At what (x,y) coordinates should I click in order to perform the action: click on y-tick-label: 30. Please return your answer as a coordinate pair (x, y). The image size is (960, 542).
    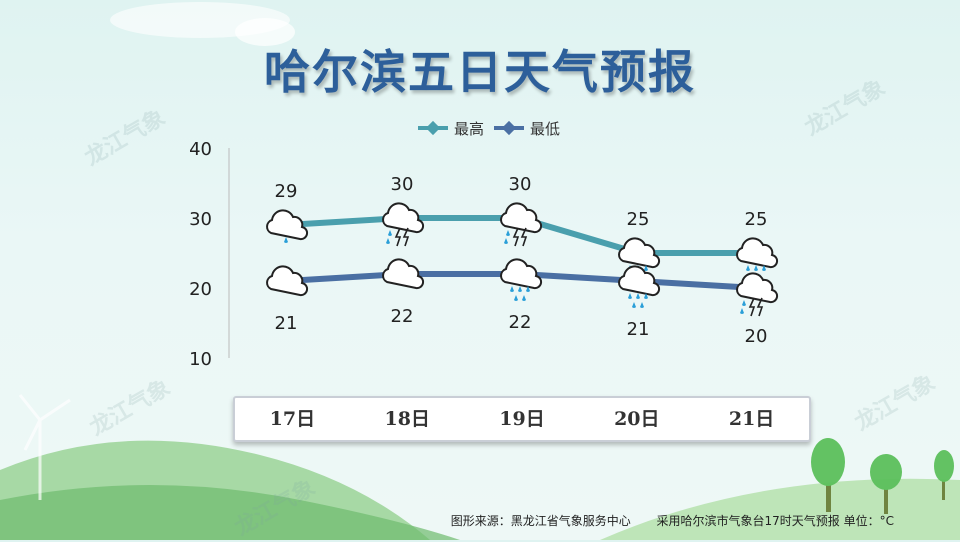
    Looking at the image, I should click on (200, 219).